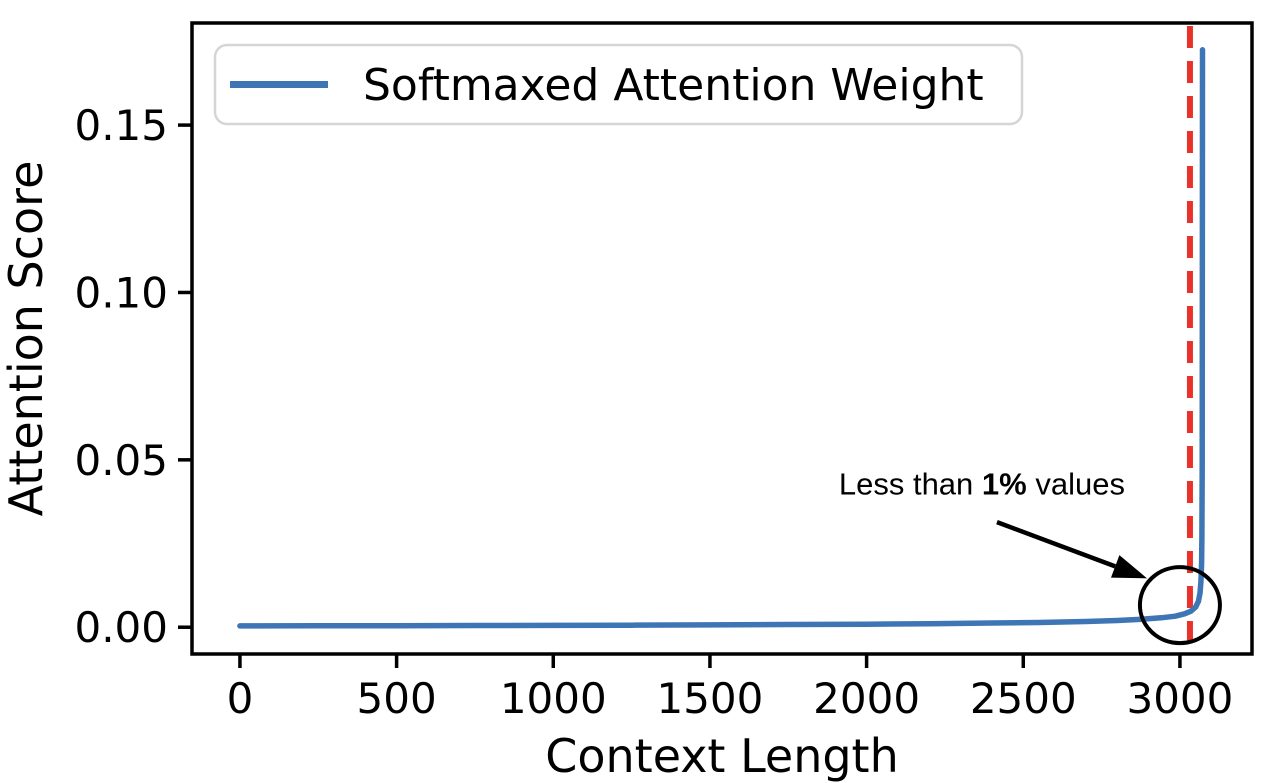 The image size is (1280, 783). I want to click on x-tick-label: 0, so click(240, 698).